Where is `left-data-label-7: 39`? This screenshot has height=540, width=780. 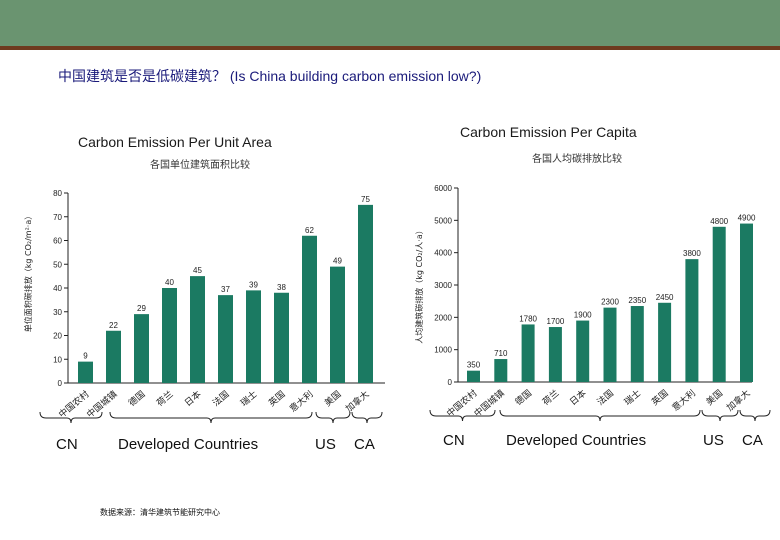 left-data-label-7: 39 is located at coordinates (253, 284).